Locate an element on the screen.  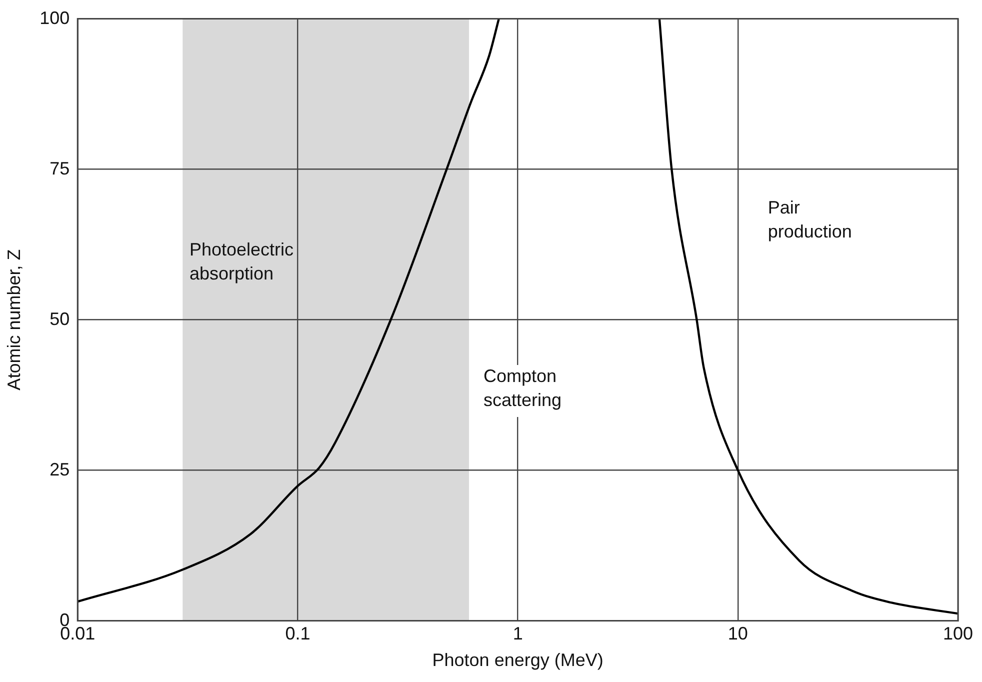
x-tick-label: 100 is located at coordinates (958, 634).